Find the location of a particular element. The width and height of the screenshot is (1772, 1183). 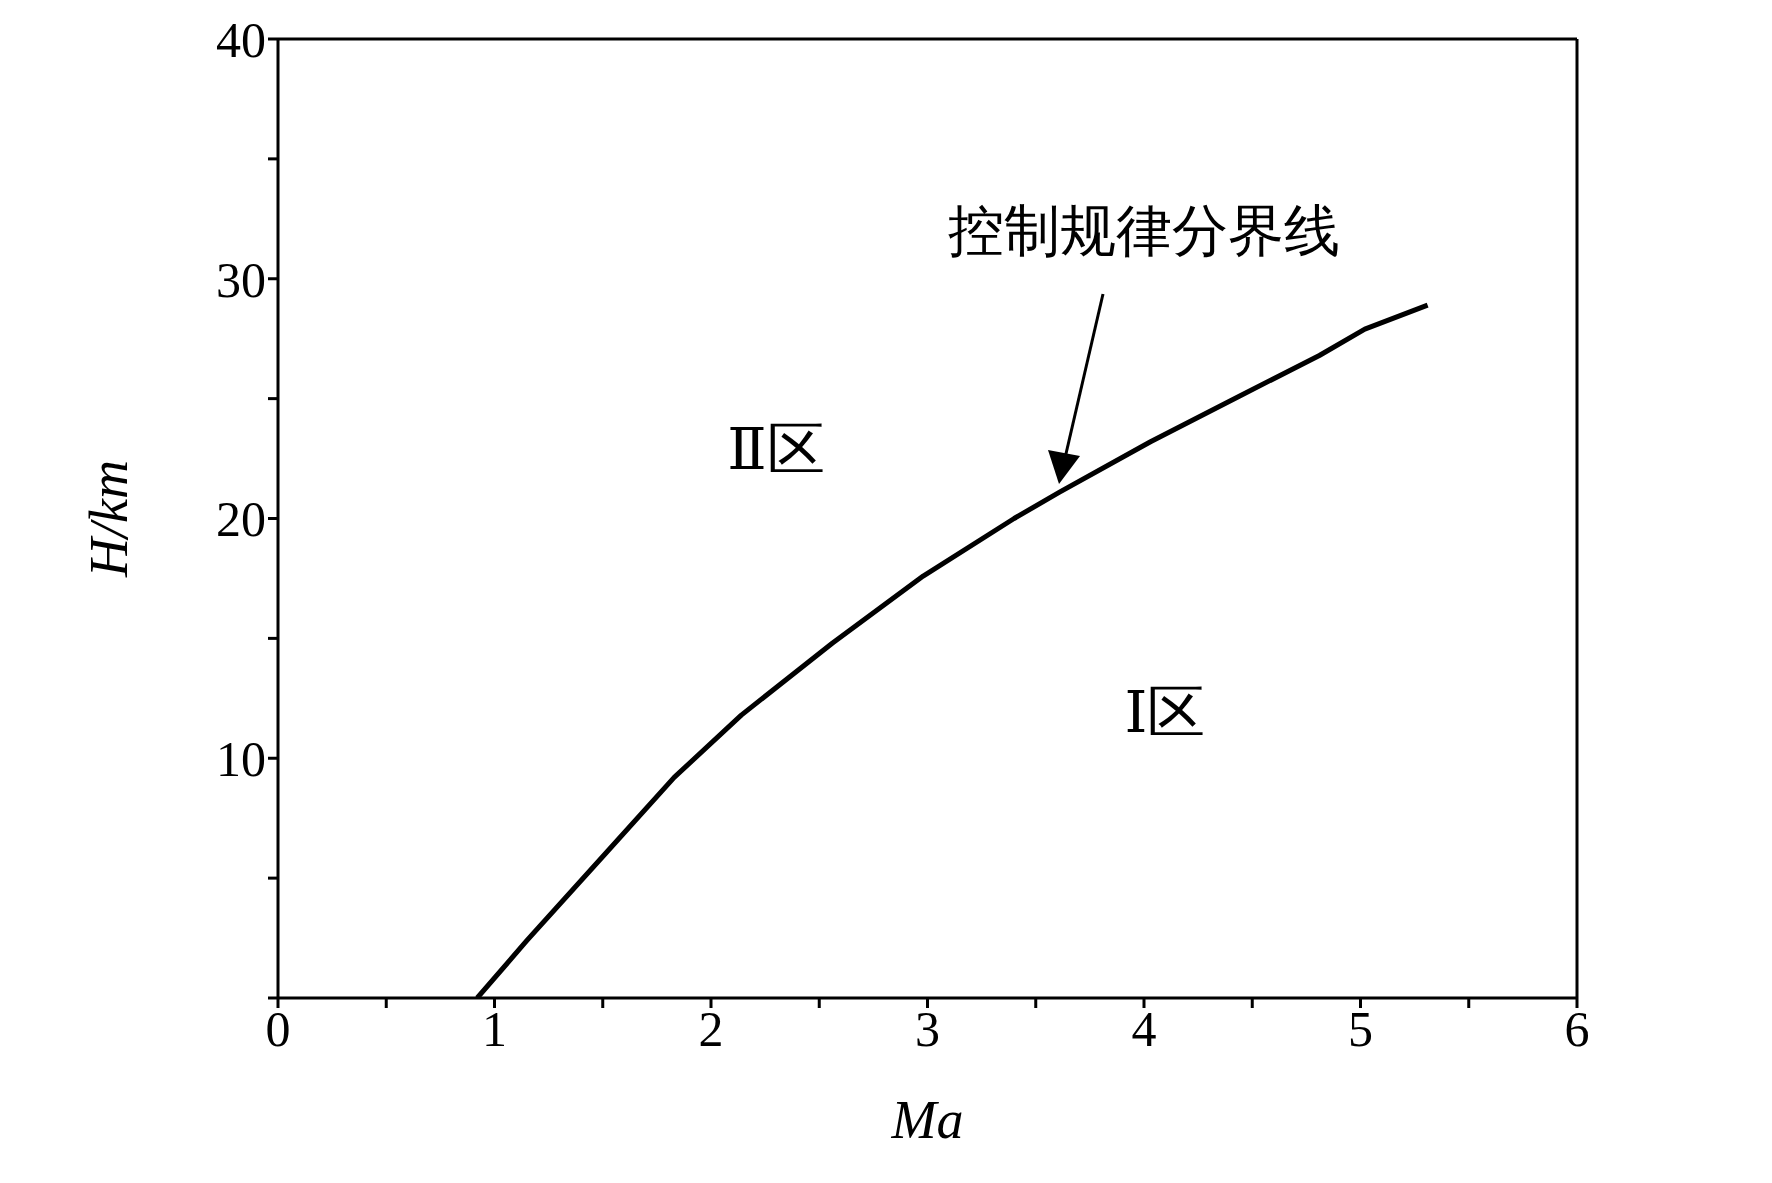

annotation: Ⅱ区 is located at coordinates (776, 450).